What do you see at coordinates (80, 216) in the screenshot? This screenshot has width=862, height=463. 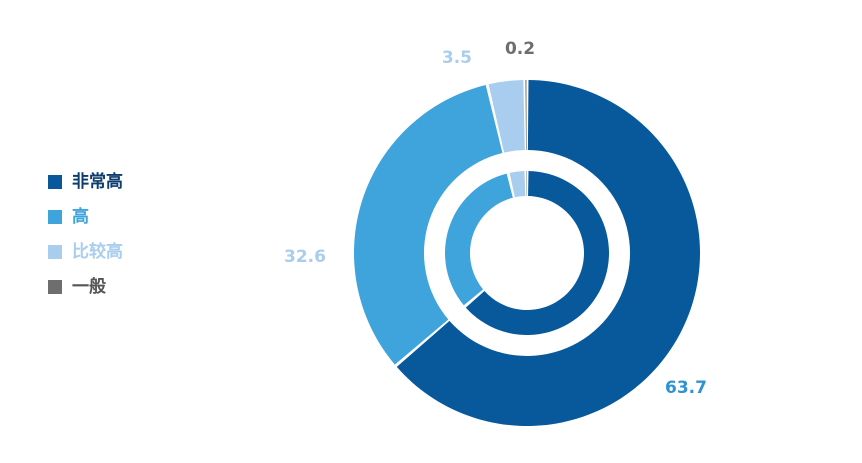 I see `legend-label: 高` at bounding box center [80, 216].